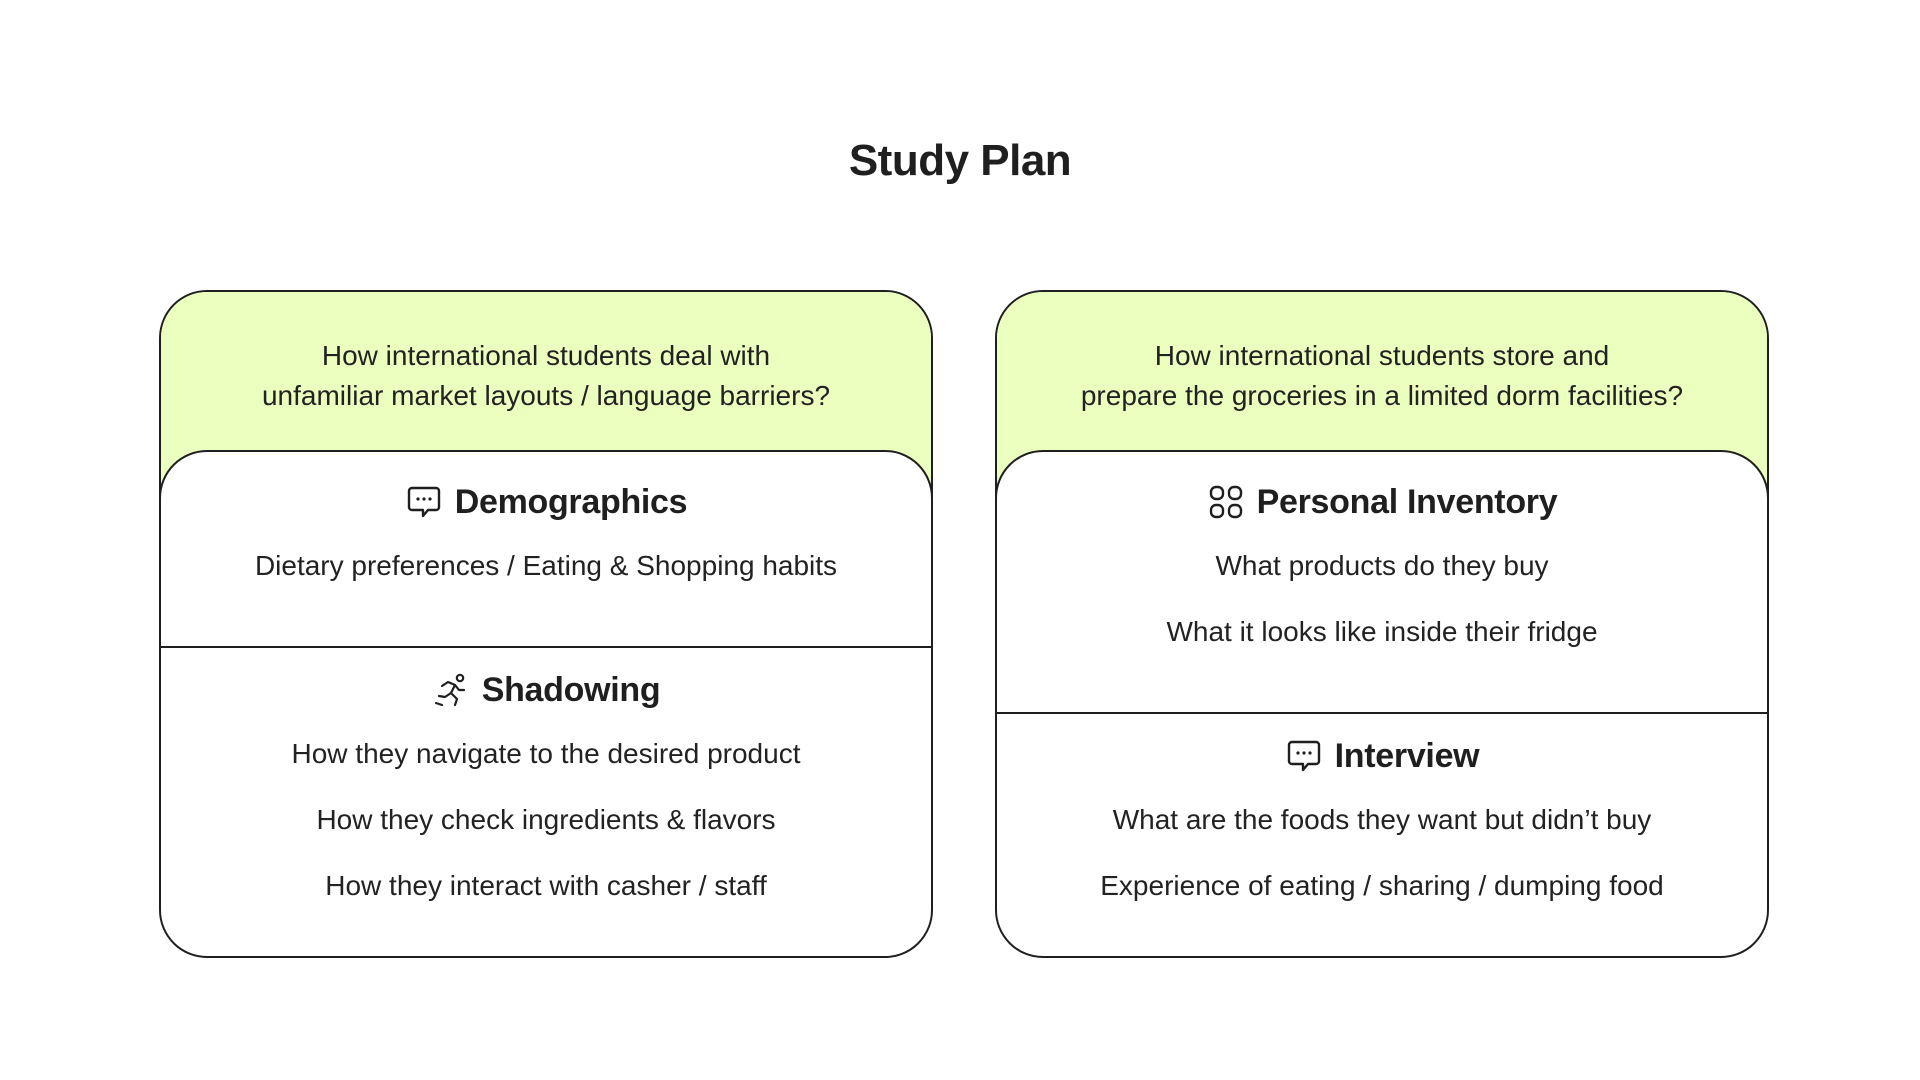 Image resolution: width=1920 pixels, height=1080 pixels. What do you see at coordinates (960, 160) in the screenshot?
I see `page-title: Study Plan` at bounding box center [960, 160].